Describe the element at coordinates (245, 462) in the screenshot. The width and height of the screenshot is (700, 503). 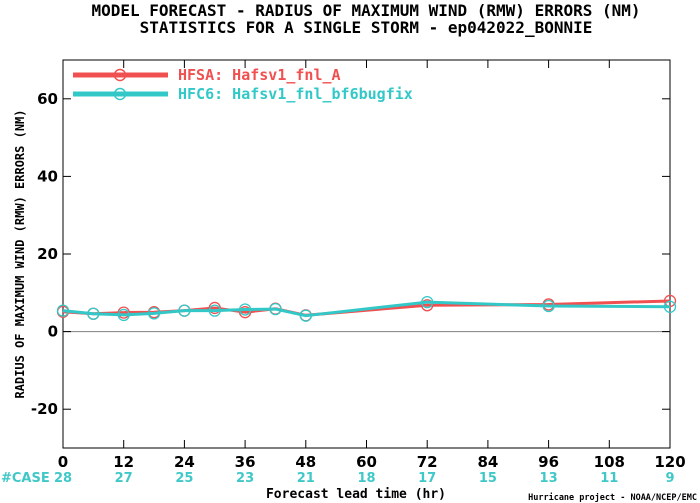
I see `x-tick-label: 36` at that location.